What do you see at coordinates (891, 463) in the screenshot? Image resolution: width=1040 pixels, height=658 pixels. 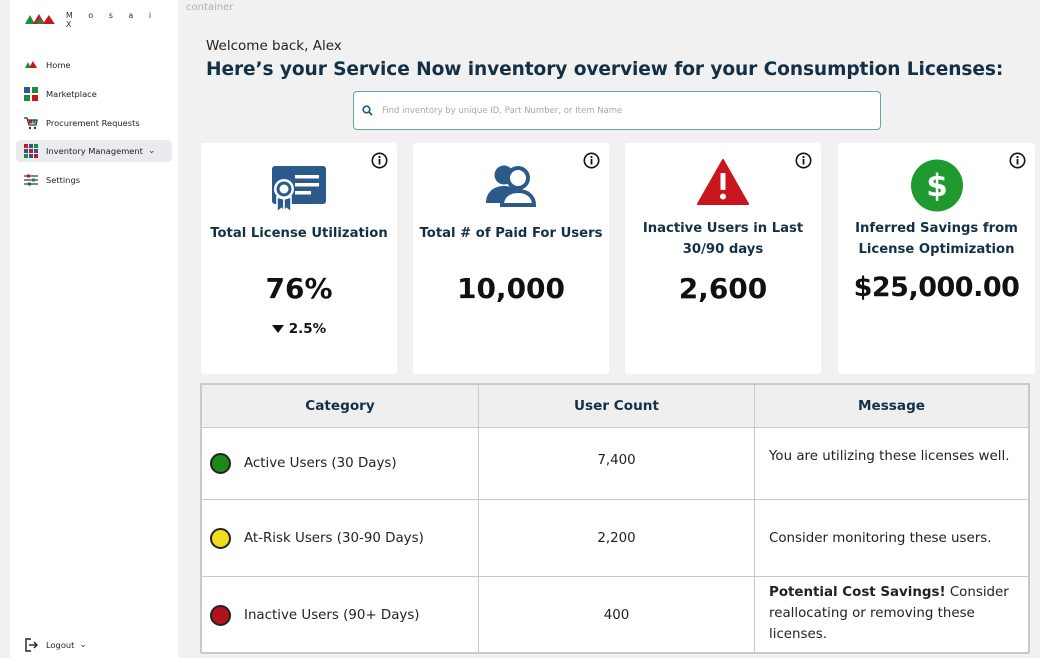 I see `message-cell: You are utilizing these licenses well.` at bounding box center [891, 463].